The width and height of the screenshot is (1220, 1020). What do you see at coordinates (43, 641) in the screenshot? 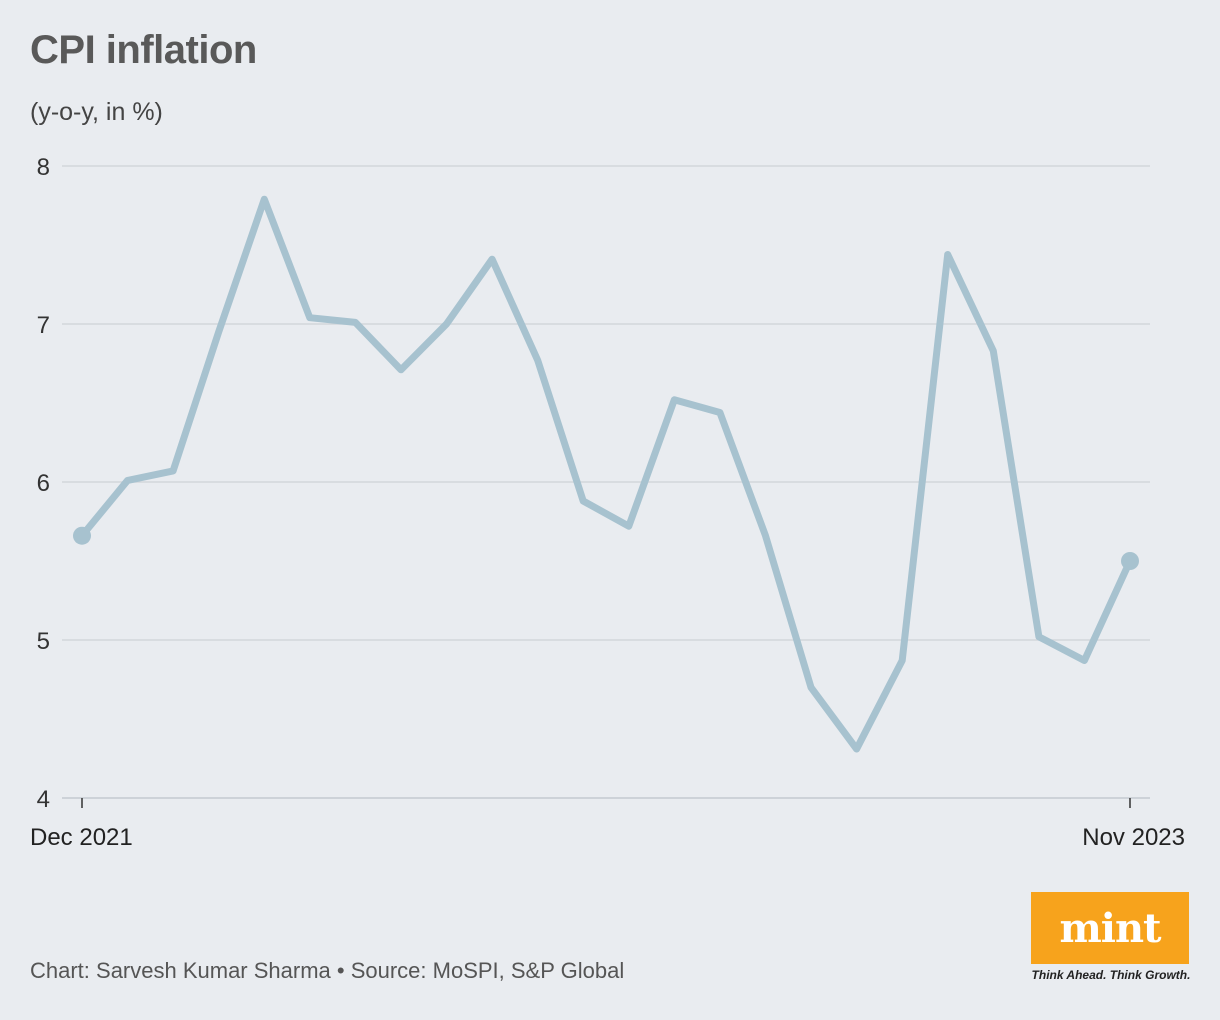
I see `y-tick-label: 5` at bounding box center [43, 641].